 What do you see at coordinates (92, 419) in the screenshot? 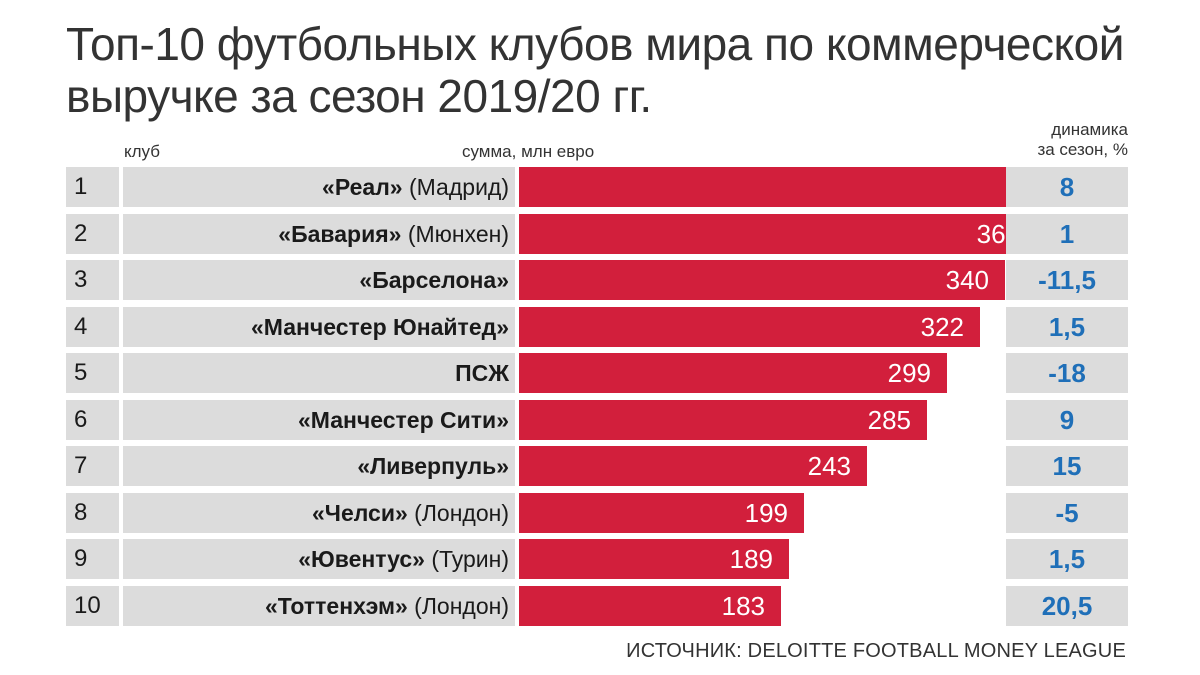
I see `rank-cell: 6` at bounding box center [92, 419].